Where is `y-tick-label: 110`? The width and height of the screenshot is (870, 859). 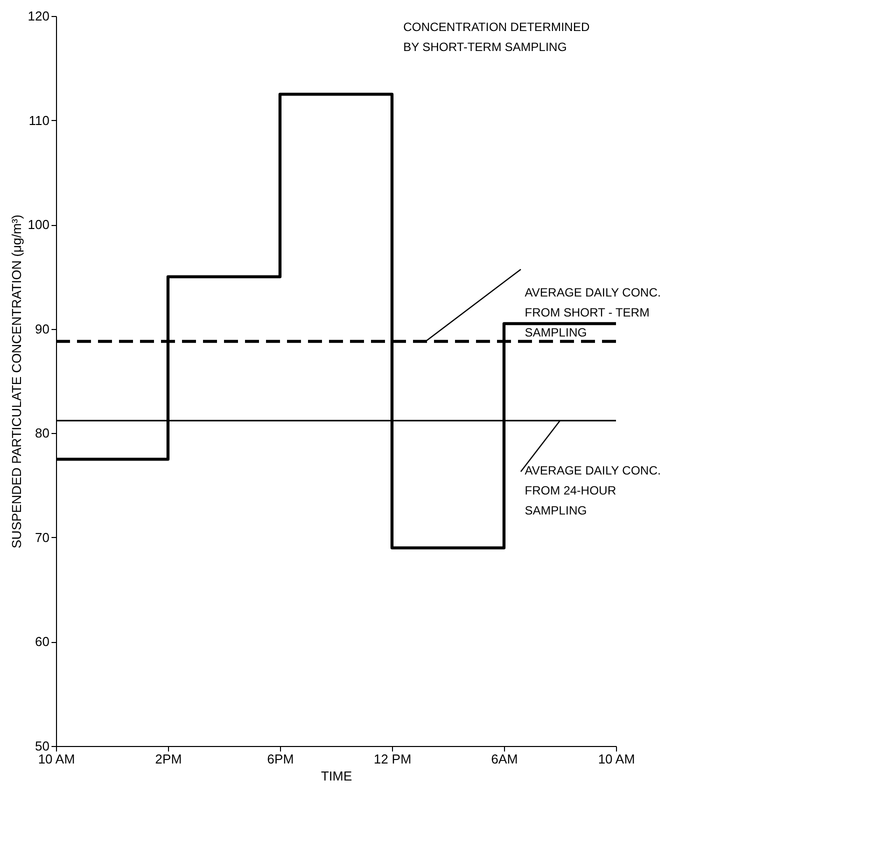 y-tick-label: 110 is located at coordinates (39, 120).